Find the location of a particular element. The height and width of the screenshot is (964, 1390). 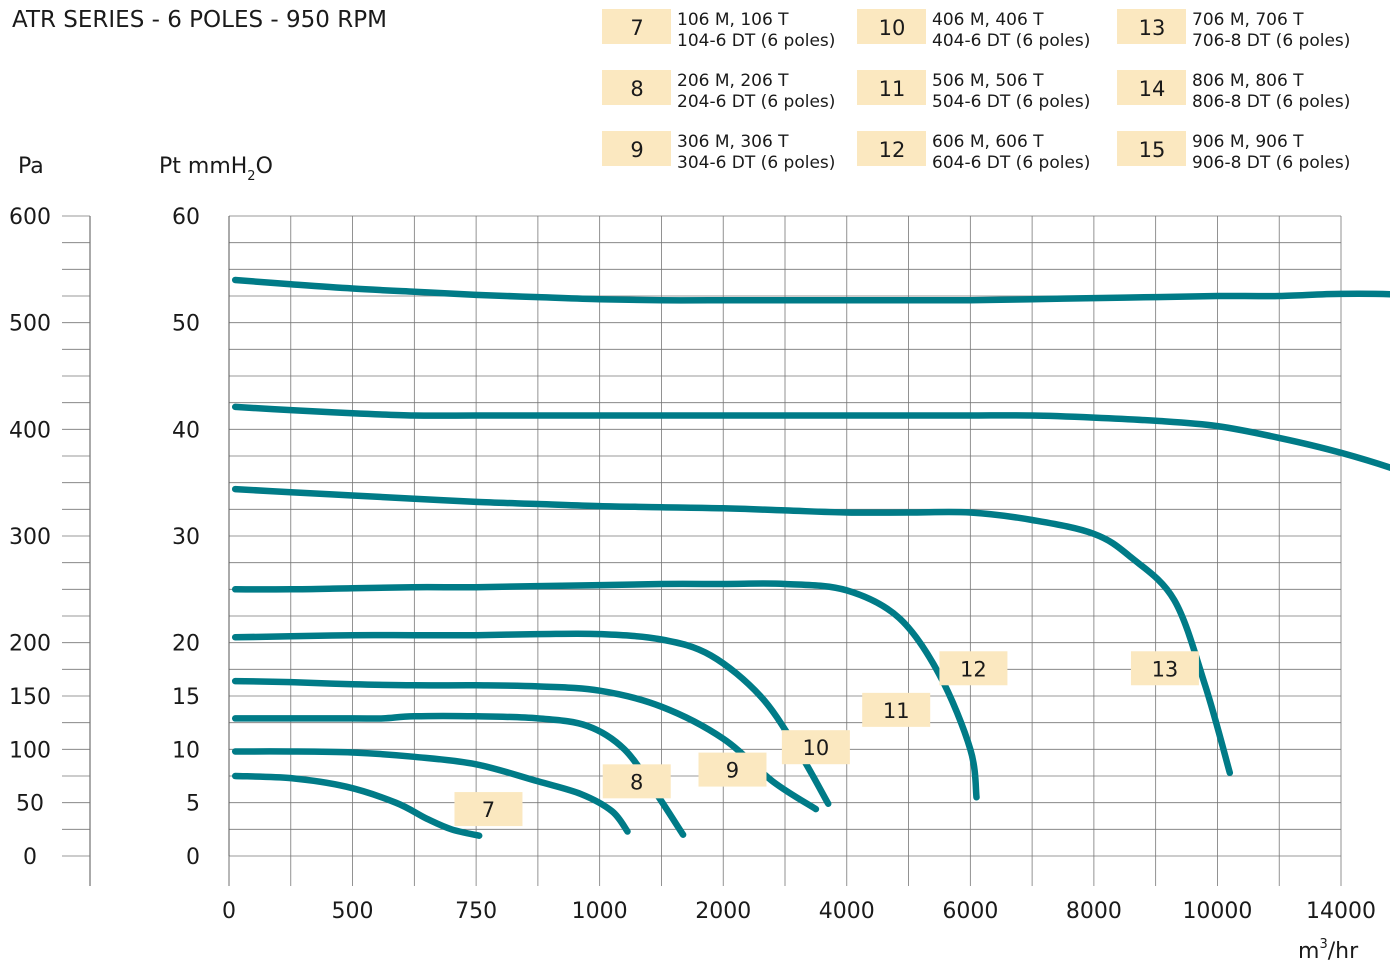

legend-models: 706 M, 706 T is located at coordinates (1248, 20).